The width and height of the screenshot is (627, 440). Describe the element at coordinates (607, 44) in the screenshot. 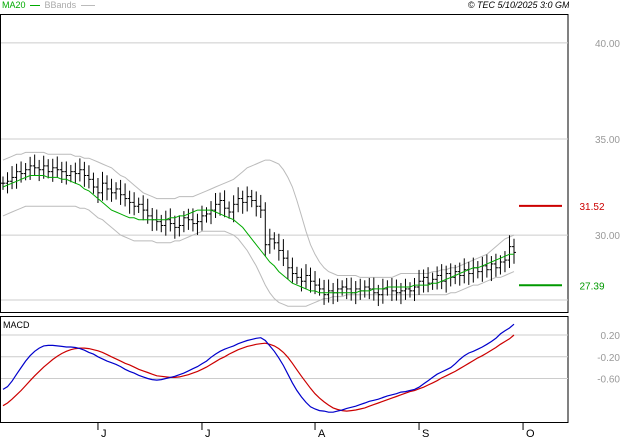

I see `price-tick-label: 40.00` at that location.